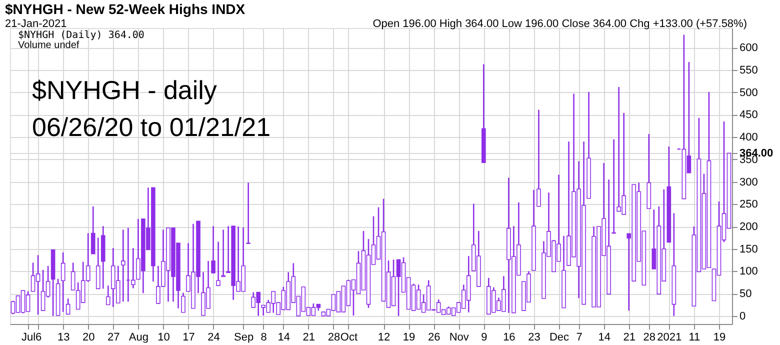  What do you see at coordinates (749, 204) in the screenshot?
I see `y-tick-label: 250` at bounding box center [749, 204].